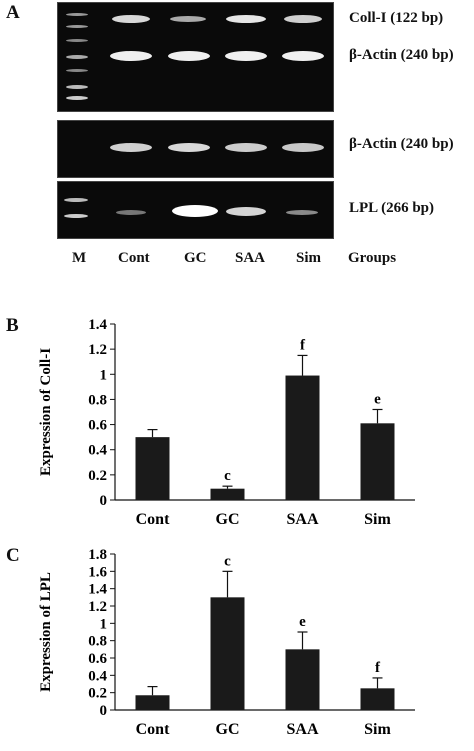  What do you see at coordinates (79, 258) in the screenshot?
I see `lane-label-m: M` at bounding box center [79, 258].